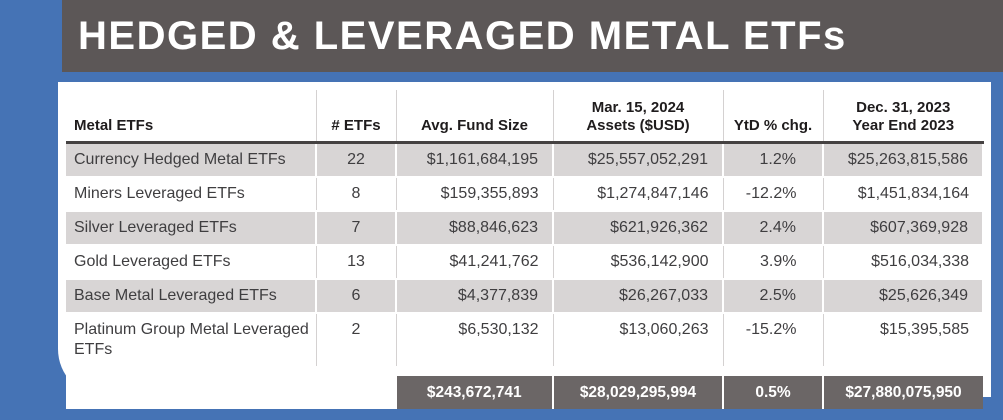 The height and width of the screenshot is (420, 1003). What do you see at coordinates (903, 262) in the screenshot?
I see `cell-year-end: $516,034,338` at bounding box center [903, 262].